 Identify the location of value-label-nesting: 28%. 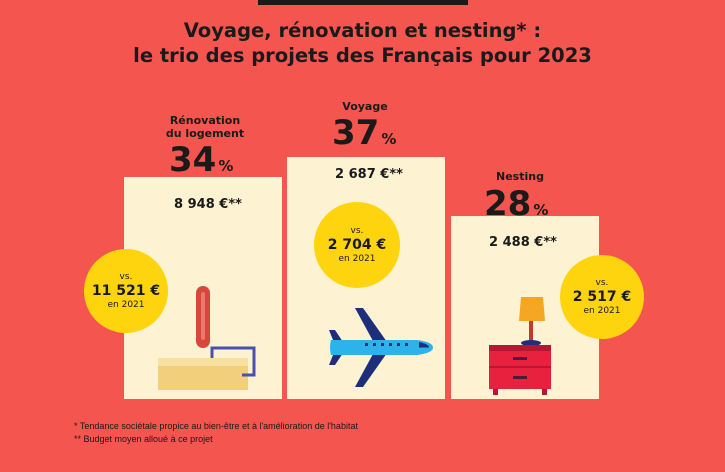
(516, 207).